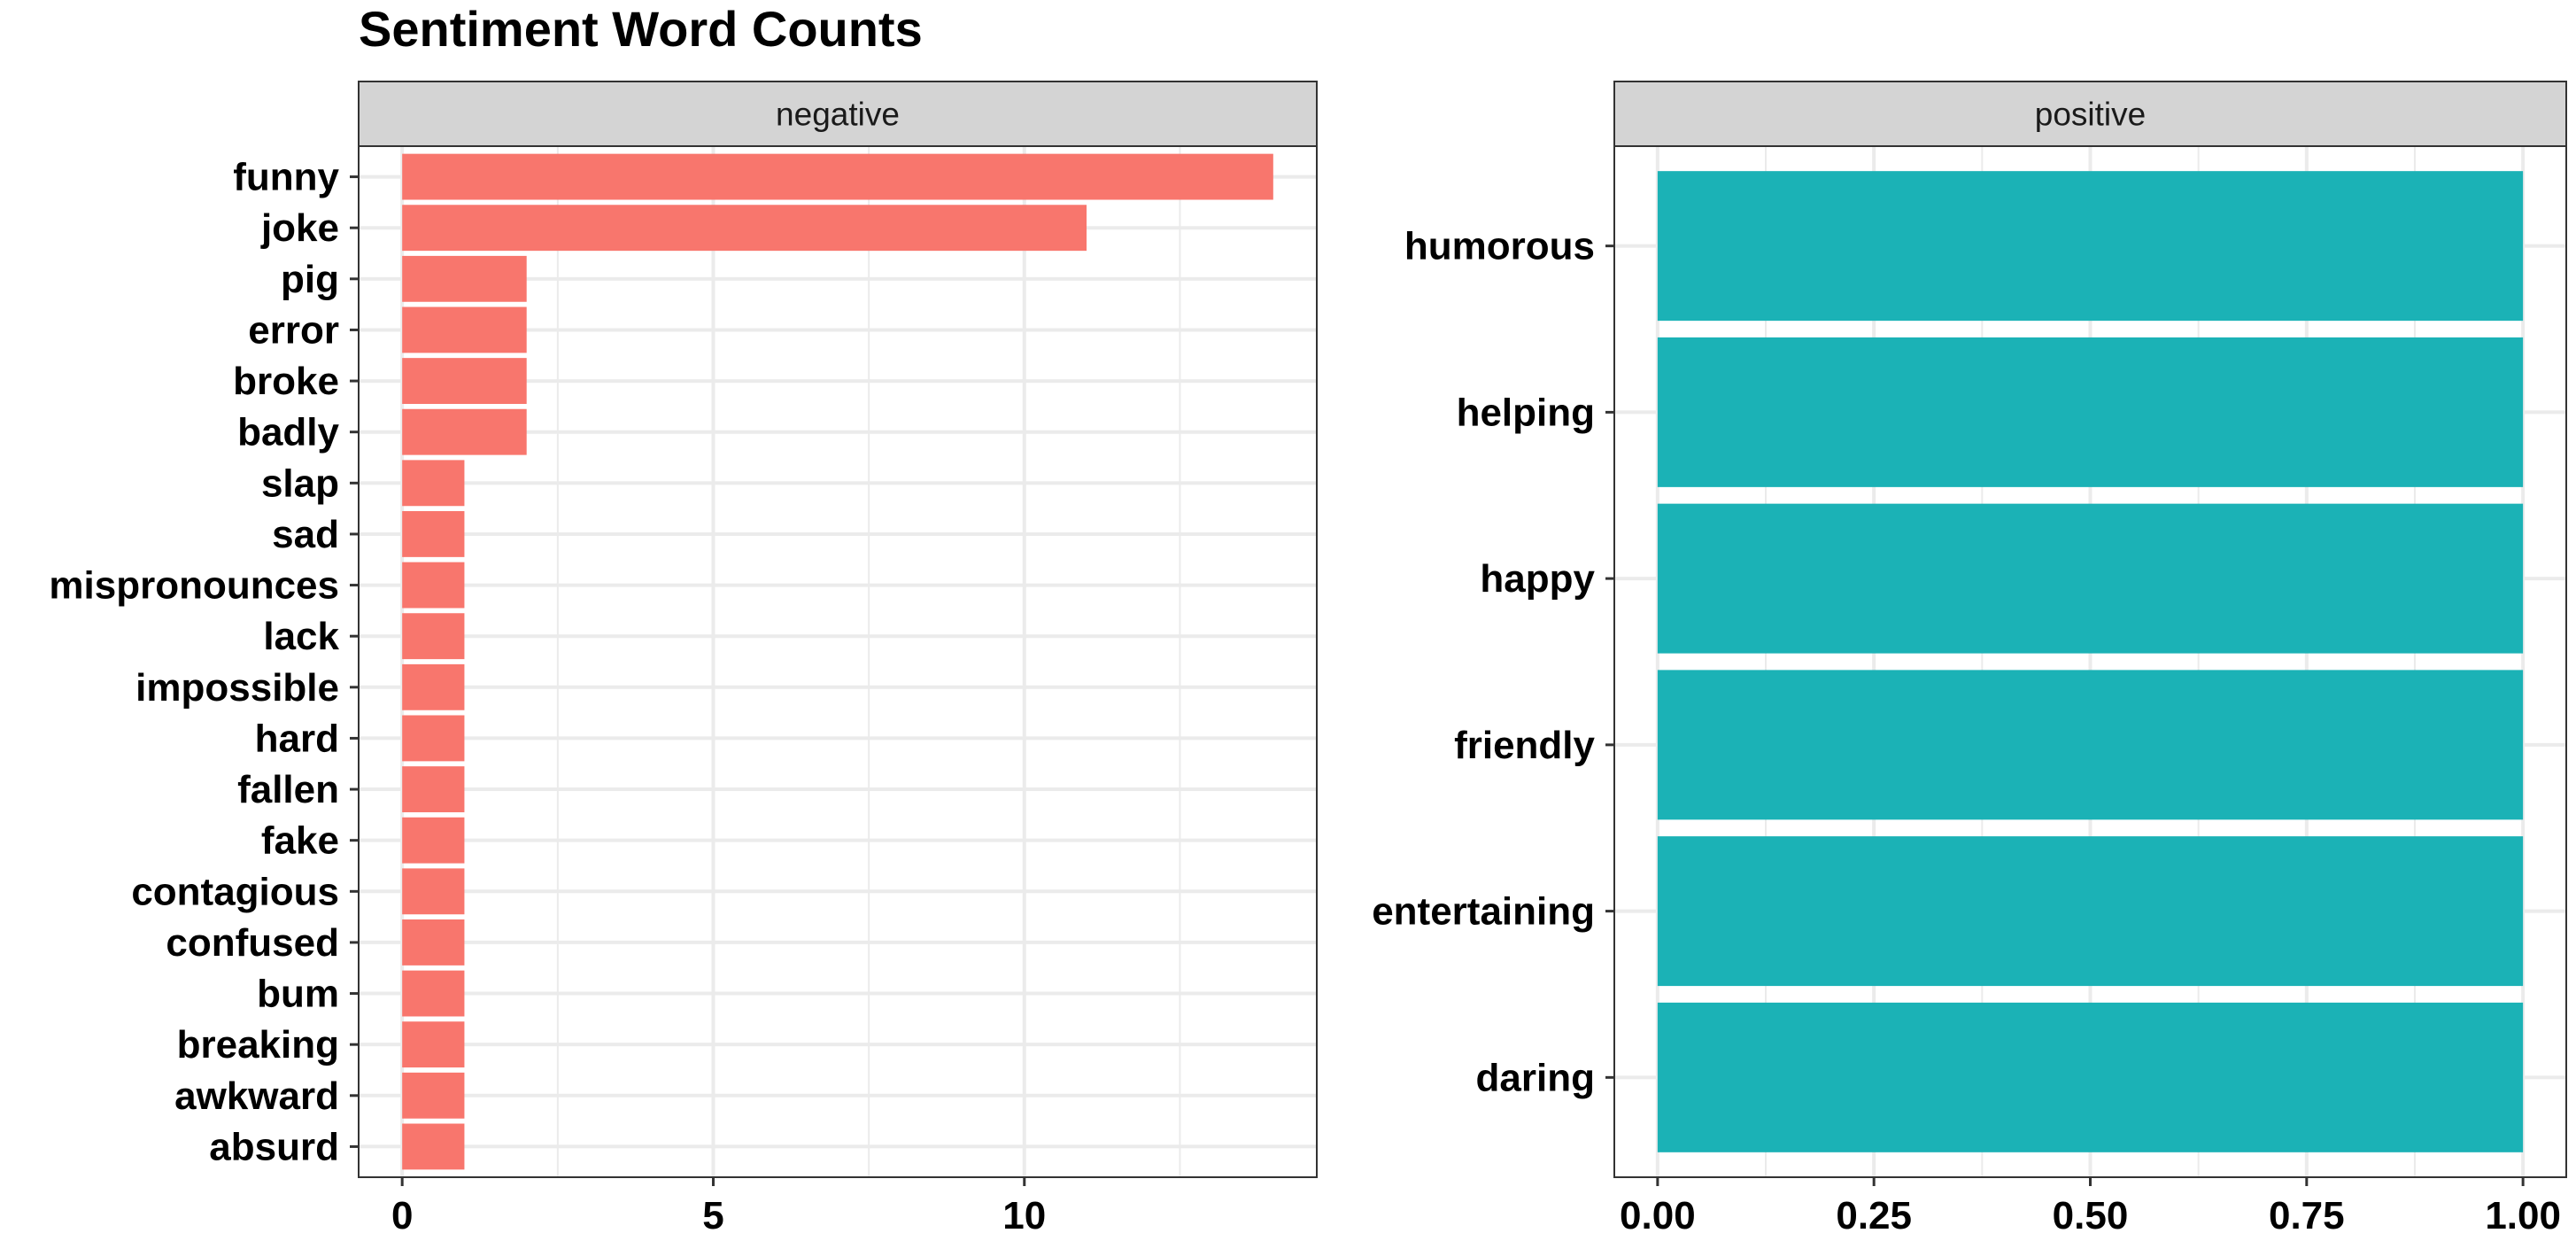 This screenshot has width=2576, height=1241. I want to click on y-tick-label: happy, so click(1537, 579).